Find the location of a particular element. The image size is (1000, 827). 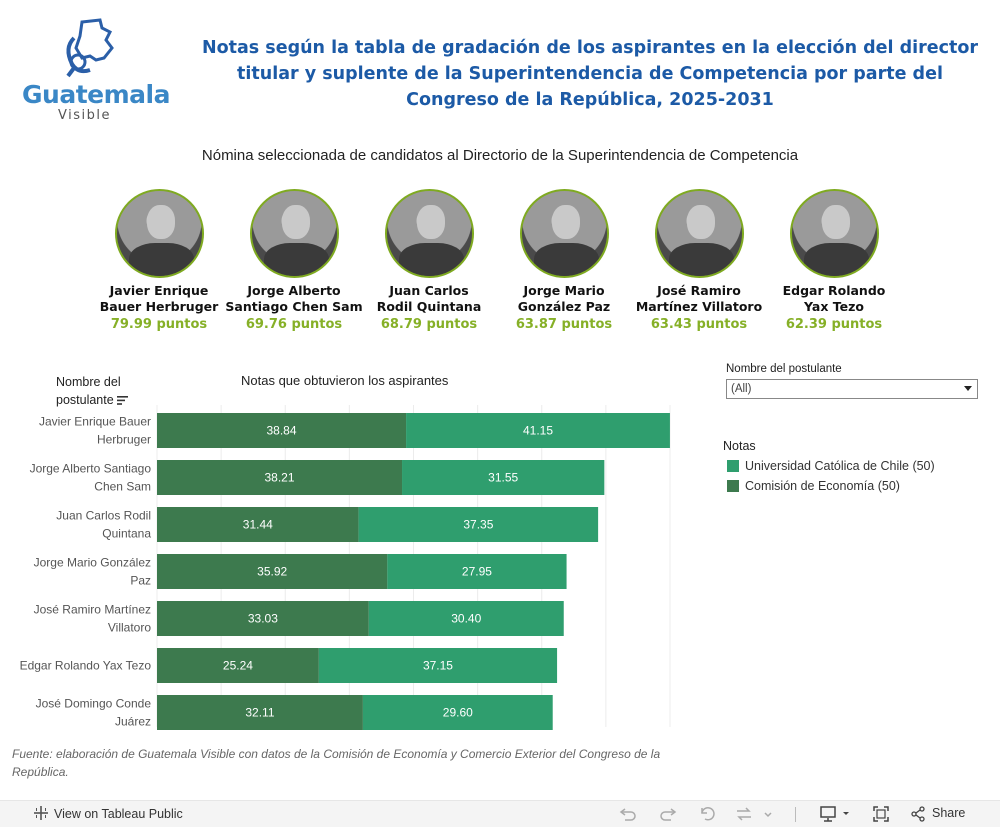

category-label: José Domingo Conde Juárez is located at coordinates (94, 713).